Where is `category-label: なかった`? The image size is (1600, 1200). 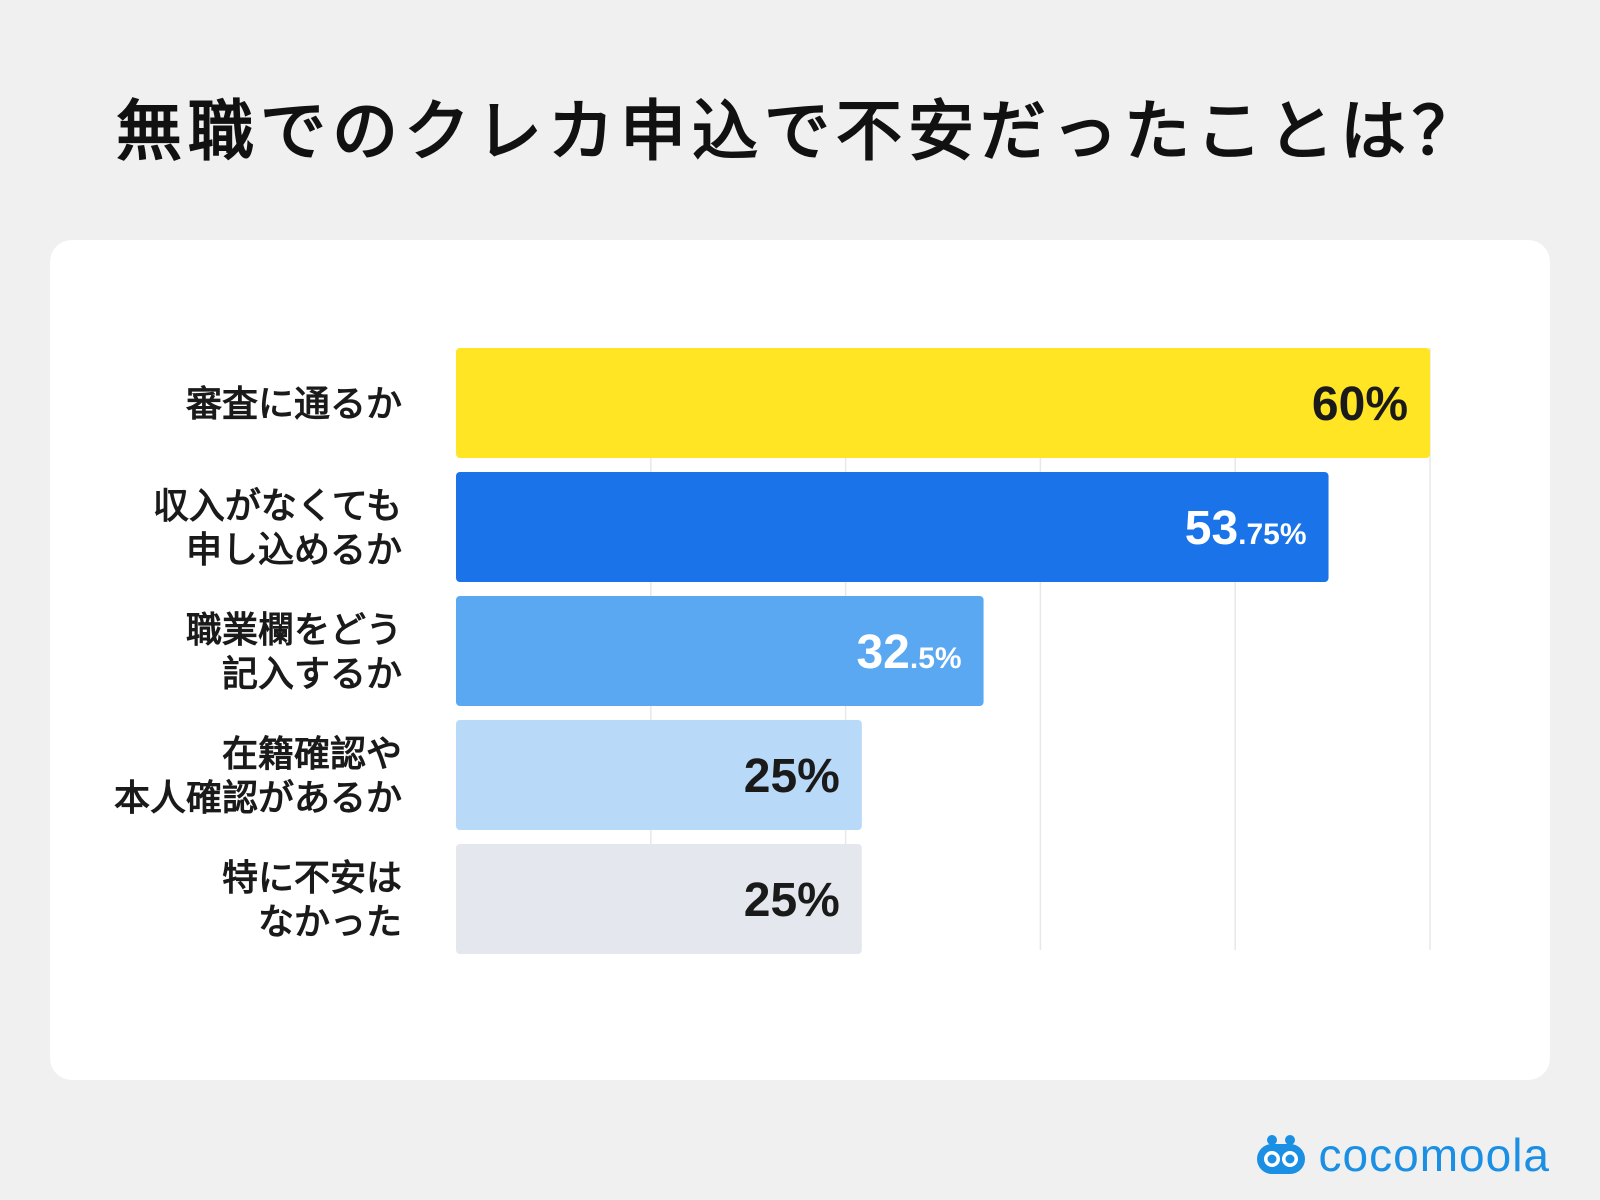
category-label: なかった is located at coordinates (330, 922).